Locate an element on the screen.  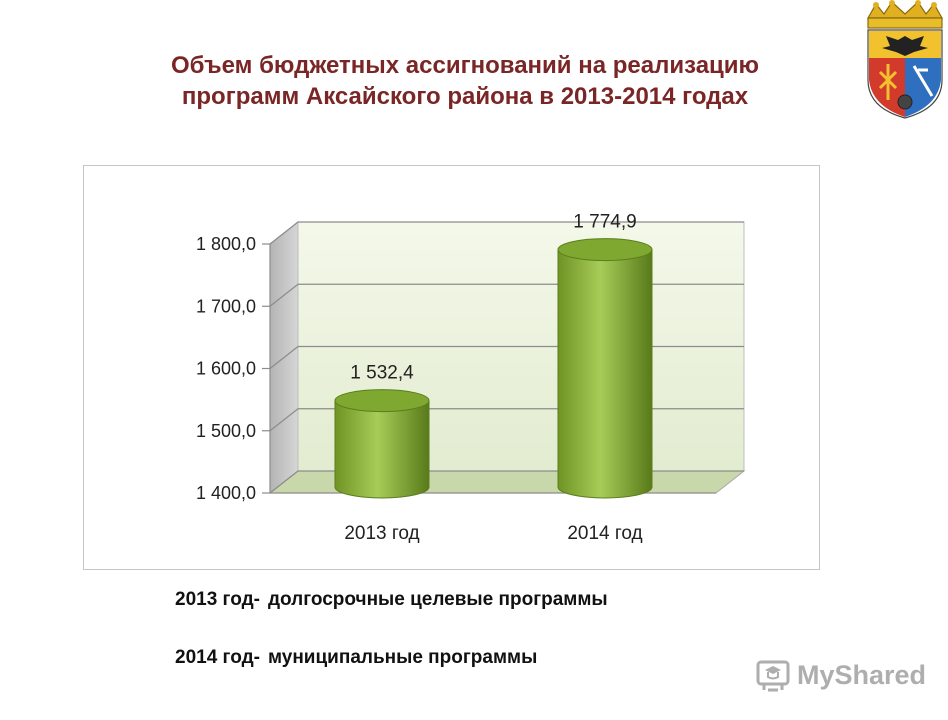
y-tick-label: 1 600,0 is located at coordinates (226, 369).